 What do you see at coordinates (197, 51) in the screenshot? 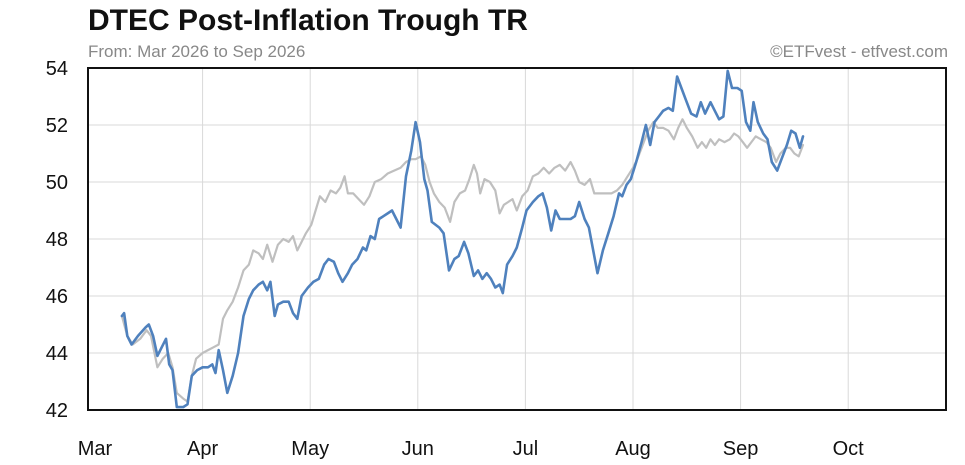
I see `chart-subtitle: From: Mar 2026 to Sep 2026` at bounding box center [197, 51].